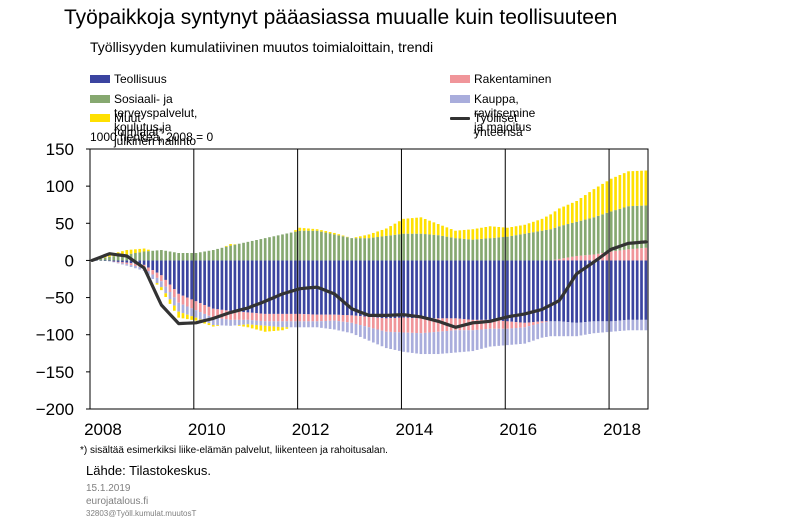 Image resolution: width=801 pixels, height=523 pixels. What do you see at coordinates (55, 409) in the screenshot?
I see `y-tick-label: −200` at bounding box center [55, 409].